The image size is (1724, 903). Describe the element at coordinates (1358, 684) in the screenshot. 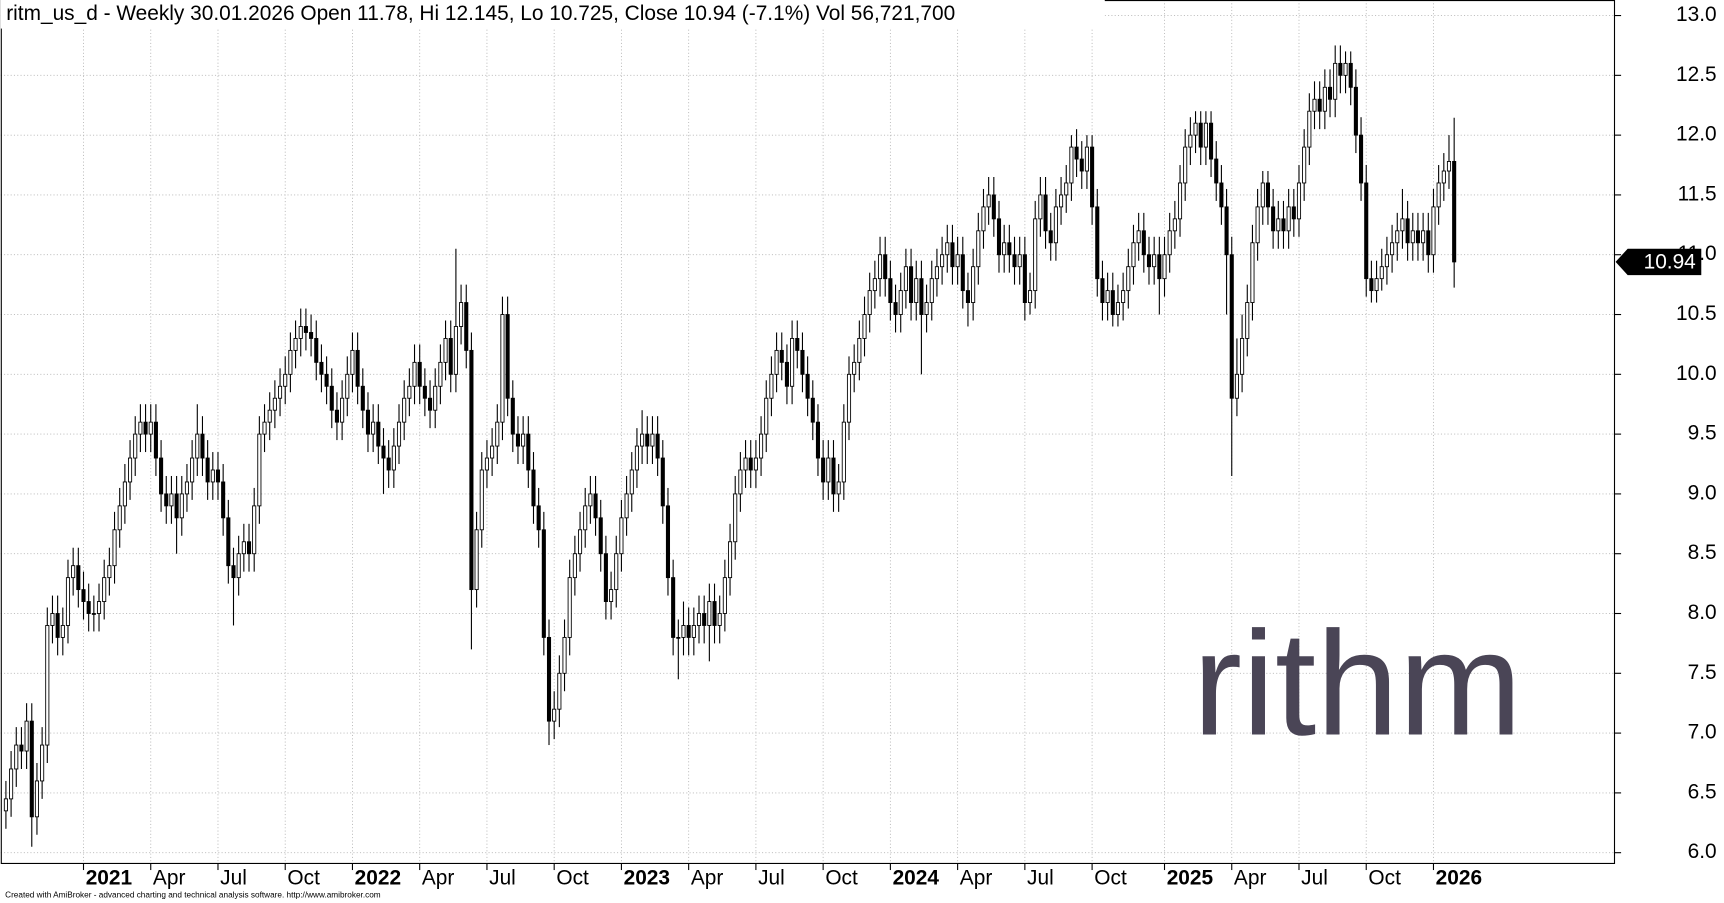

I see `watermark: rithm` at that location.